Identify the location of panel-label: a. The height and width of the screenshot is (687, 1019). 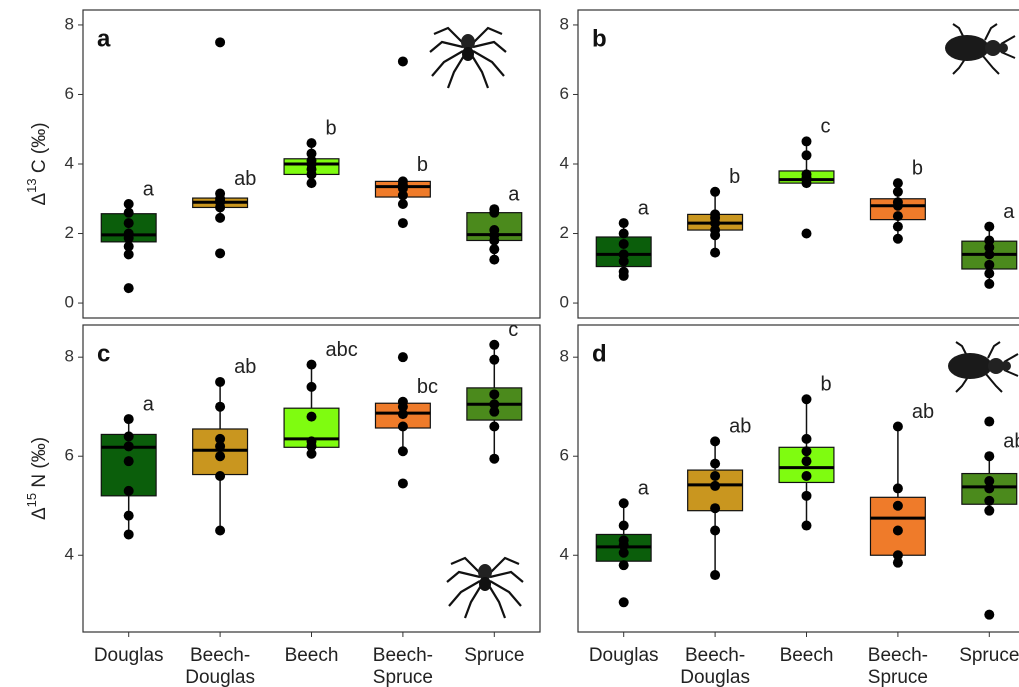
(104, 38).